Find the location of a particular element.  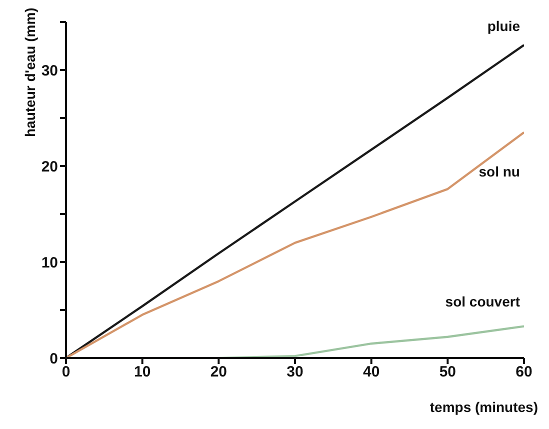

series-label: pluie is located at coordinates (503, 26).